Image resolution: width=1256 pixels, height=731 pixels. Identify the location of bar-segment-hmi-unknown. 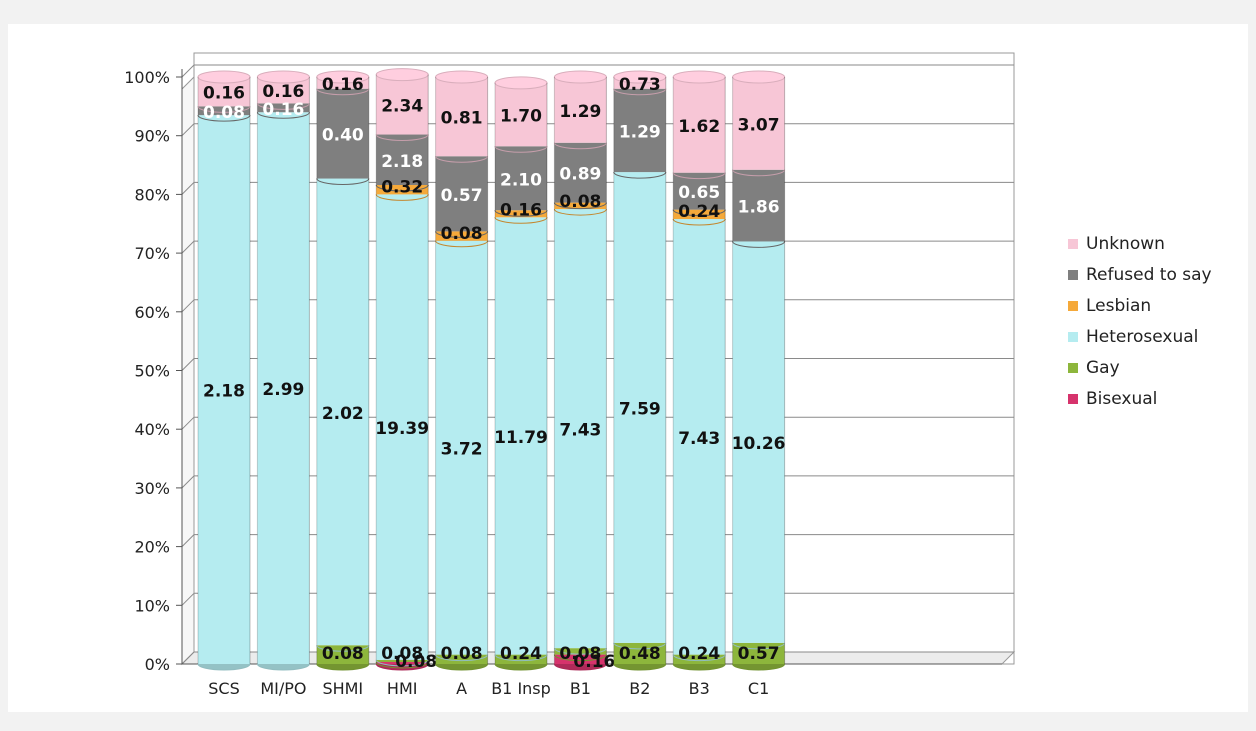
(402, 104).